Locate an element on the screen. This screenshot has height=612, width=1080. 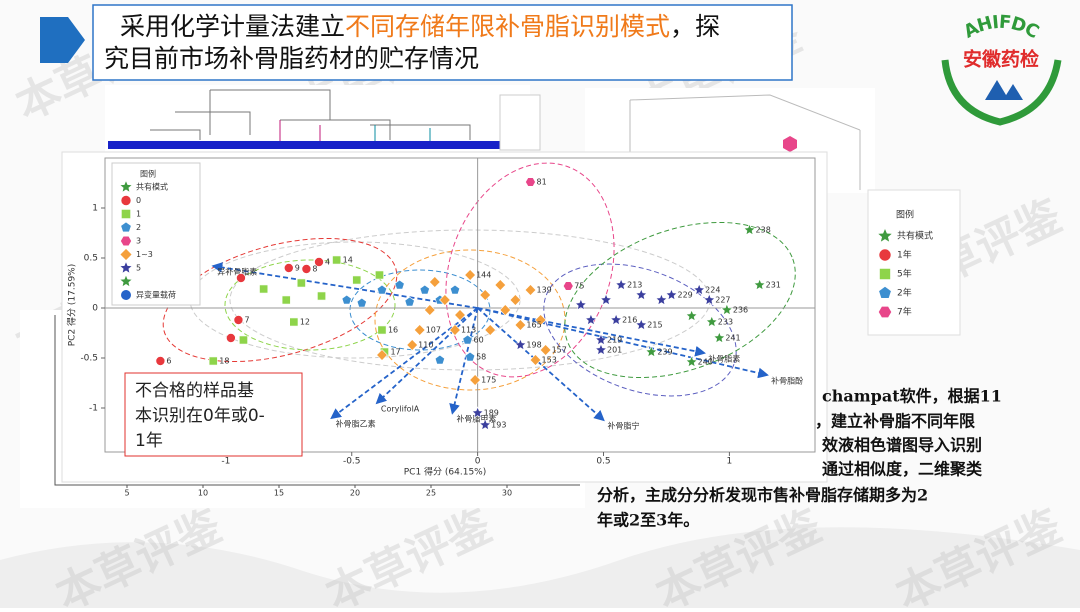
note-line: 1年 is located at coordinates (149, 441).